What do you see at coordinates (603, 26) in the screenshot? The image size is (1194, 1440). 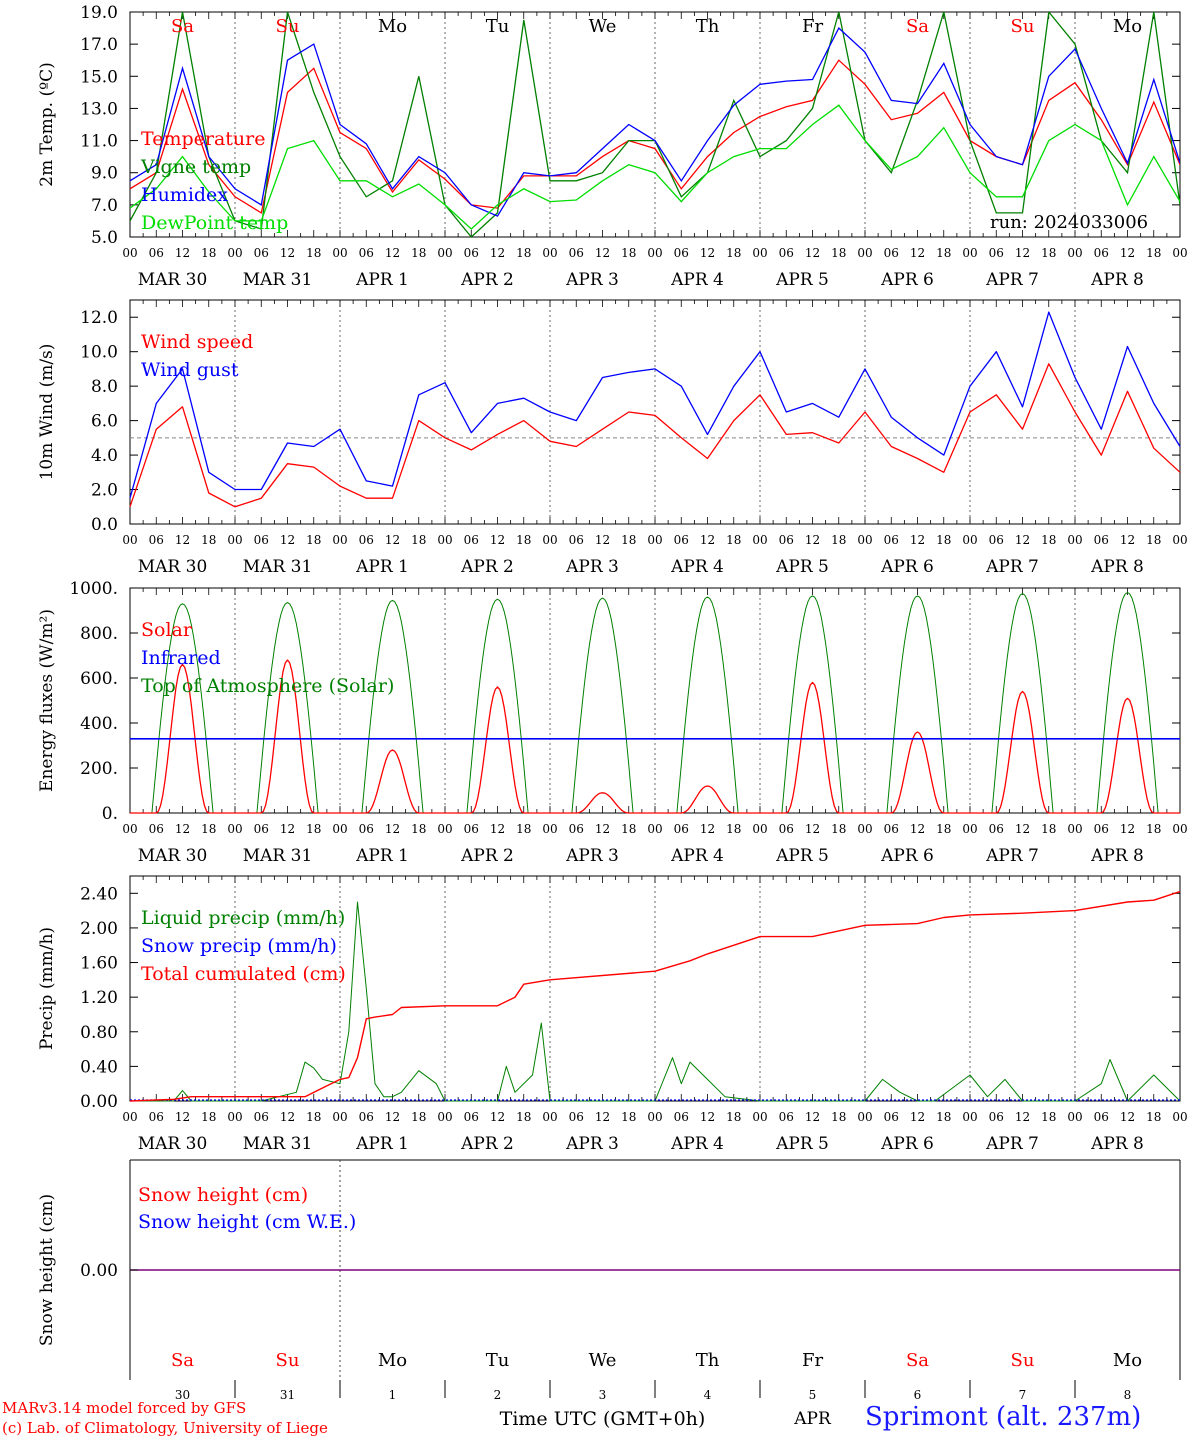 I see `weekday-label: We` at bounding box center [603, 26].